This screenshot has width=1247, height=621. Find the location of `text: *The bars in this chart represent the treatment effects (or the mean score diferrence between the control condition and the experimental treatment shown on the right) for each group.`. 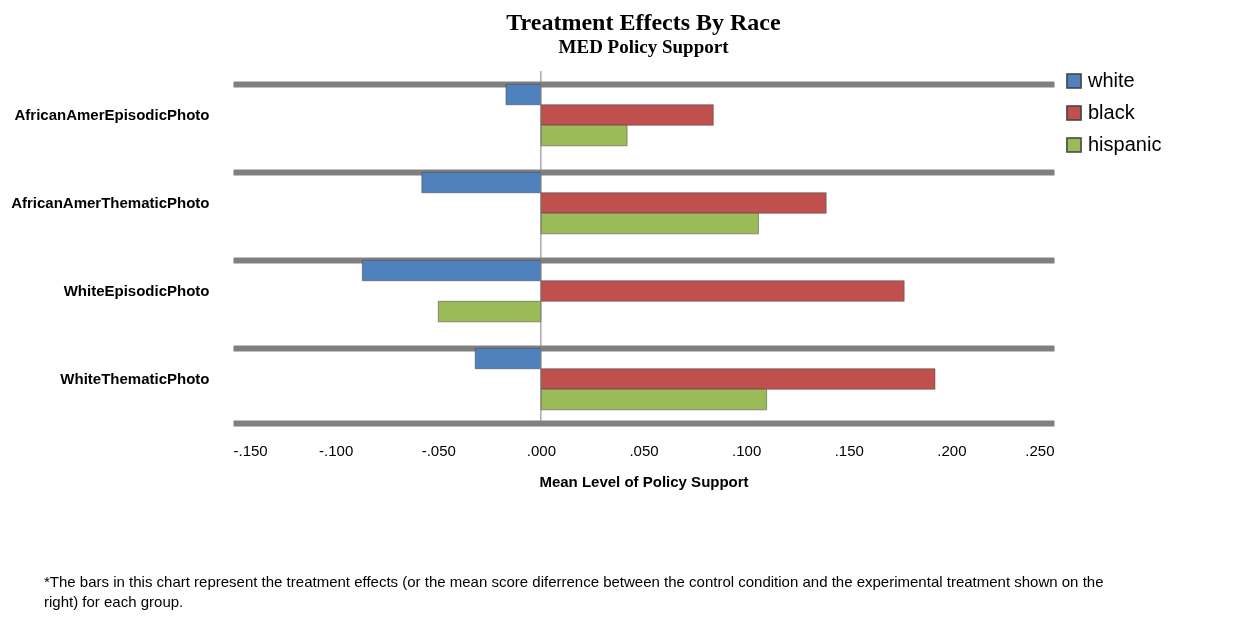

text: *The bars in this chart represent the treatment effects (or the mean score diferrence between the control condition and the experimental treatment shown on the right) for each group. is located at coordinates (574, 592).